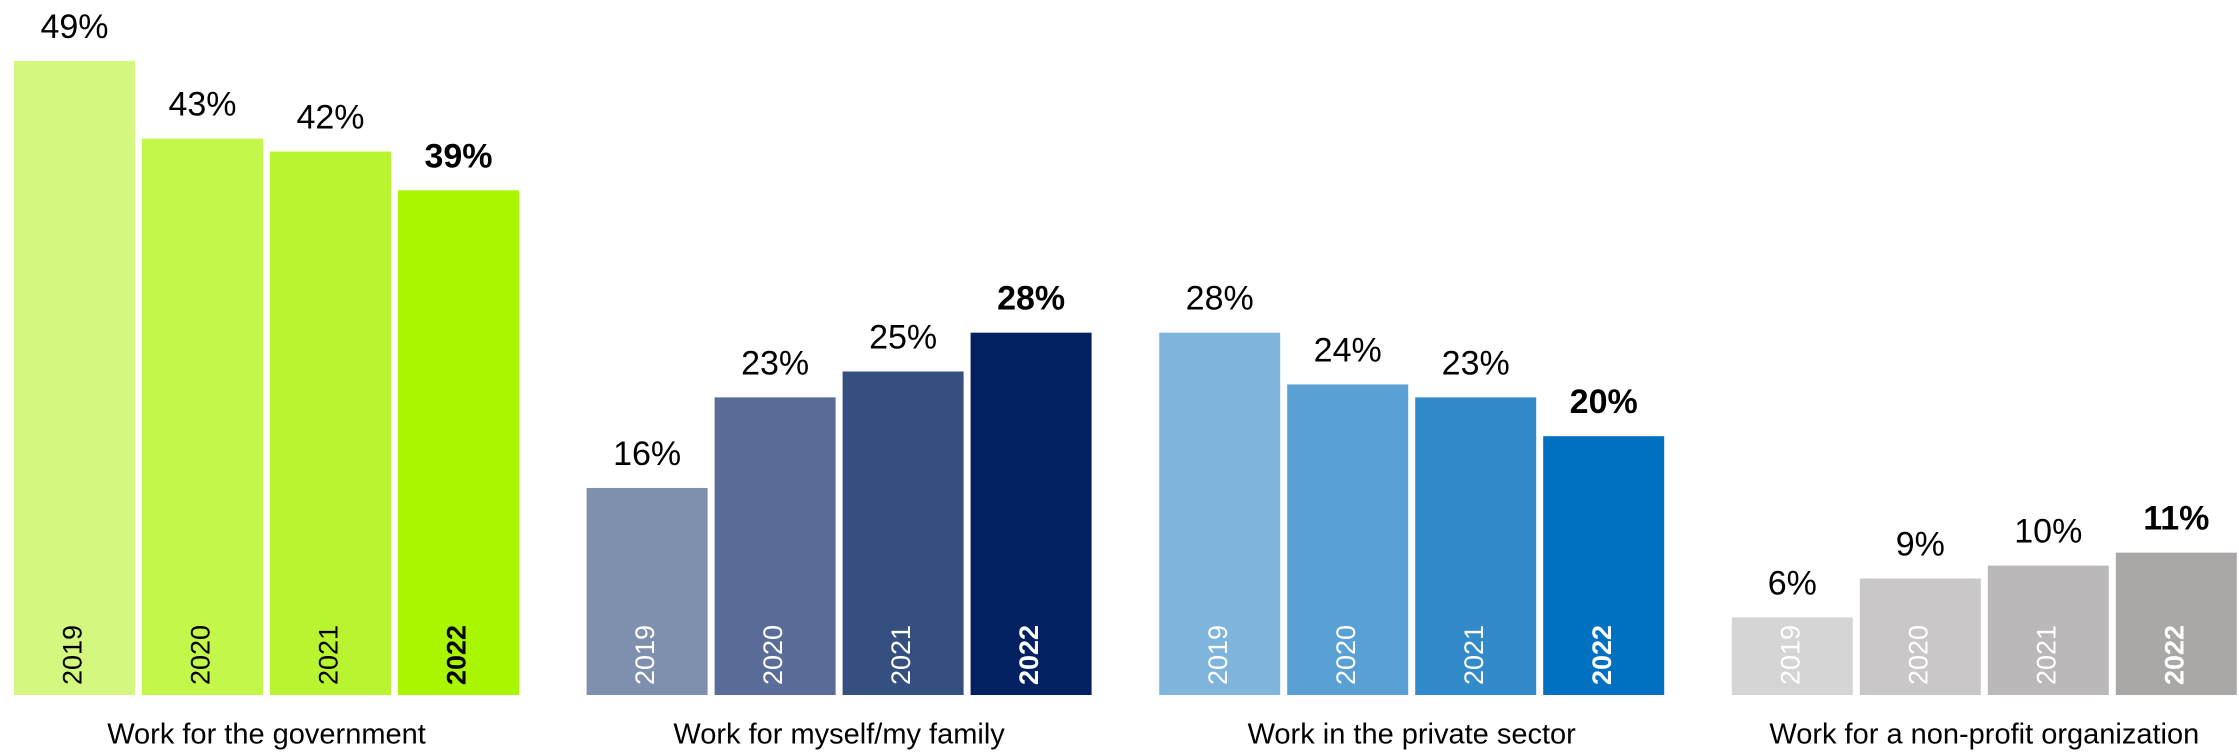 Image resolution: width=2239 pixels, height=752 pixels. Describe the element at coordinates (1412, 735) in the screenshot. I see `category-label: Work in the private sector` at that location.